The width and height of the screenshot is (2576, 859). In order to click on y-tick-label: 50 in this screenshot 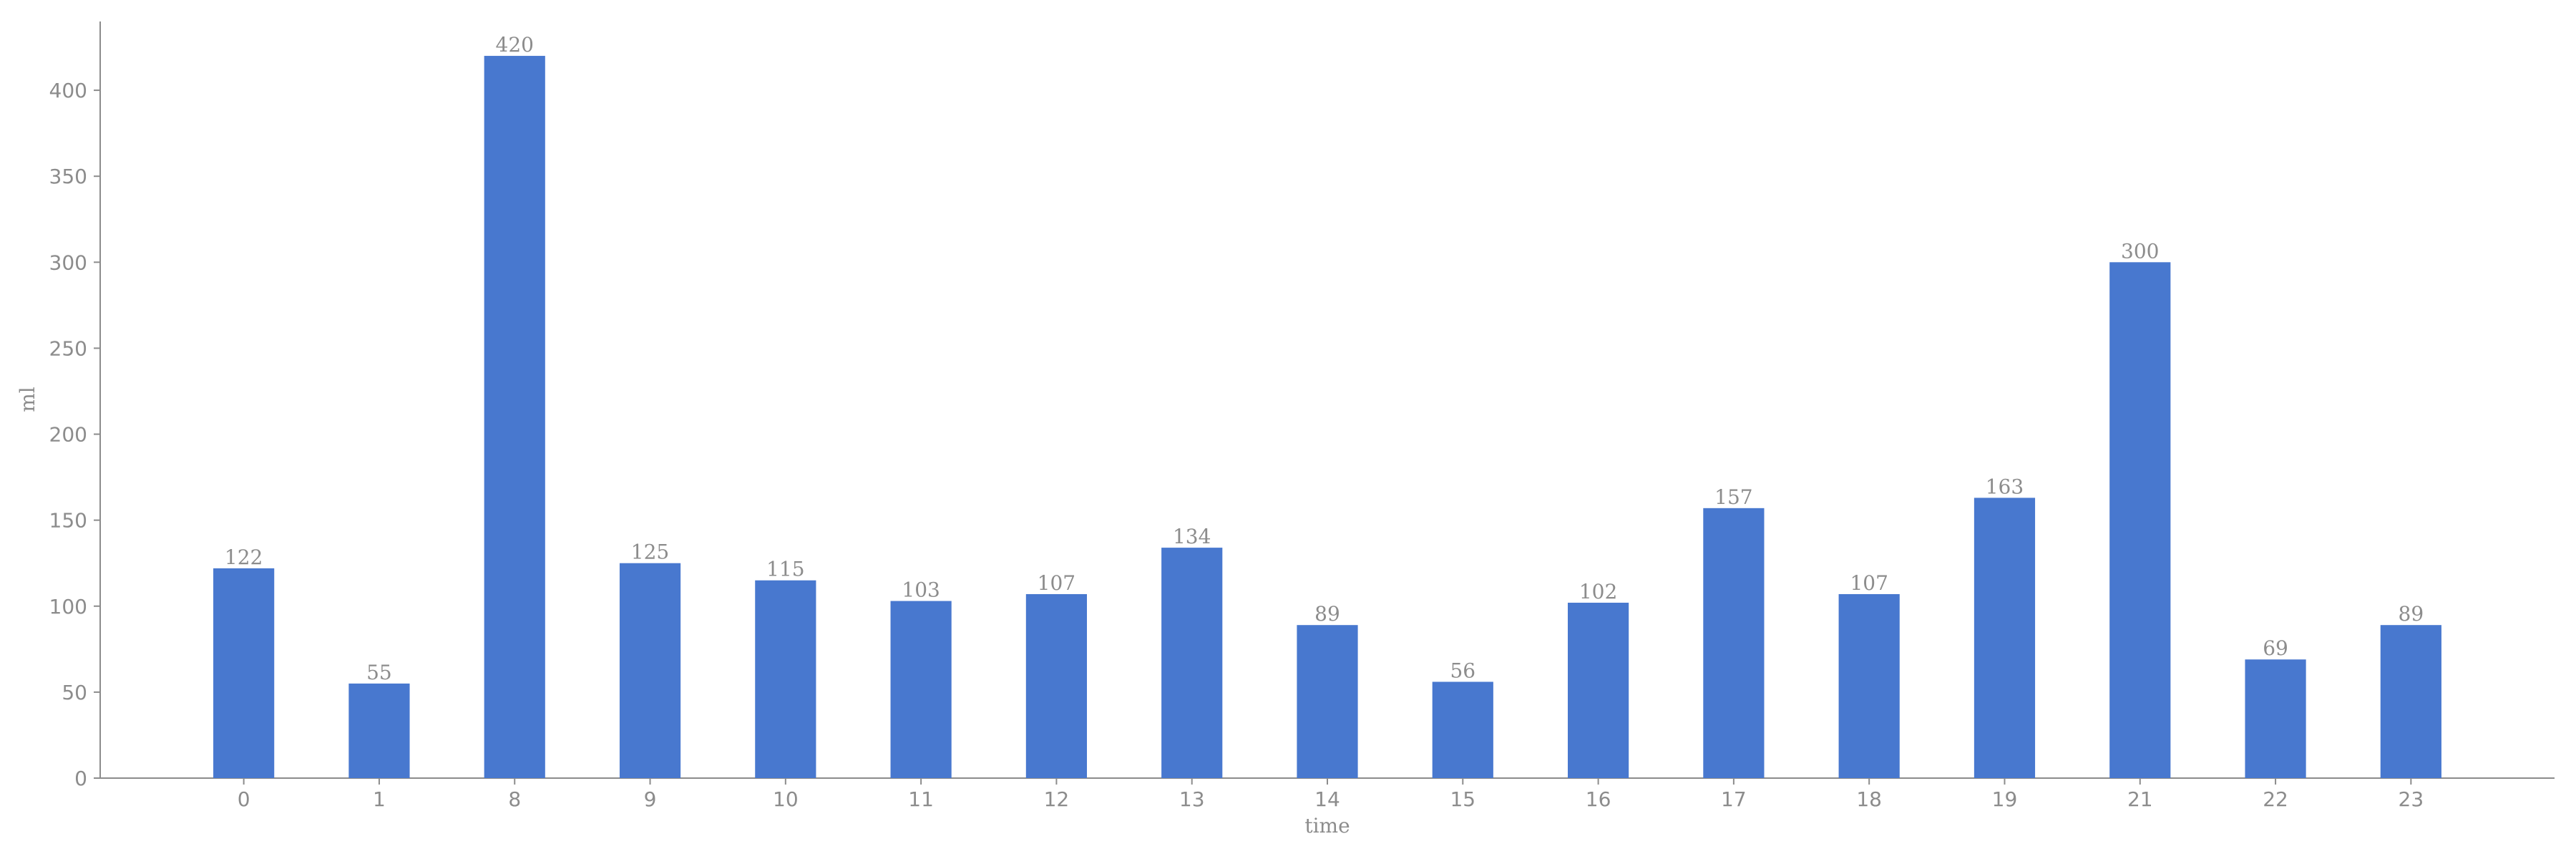, I will do `click(74, 692)`.